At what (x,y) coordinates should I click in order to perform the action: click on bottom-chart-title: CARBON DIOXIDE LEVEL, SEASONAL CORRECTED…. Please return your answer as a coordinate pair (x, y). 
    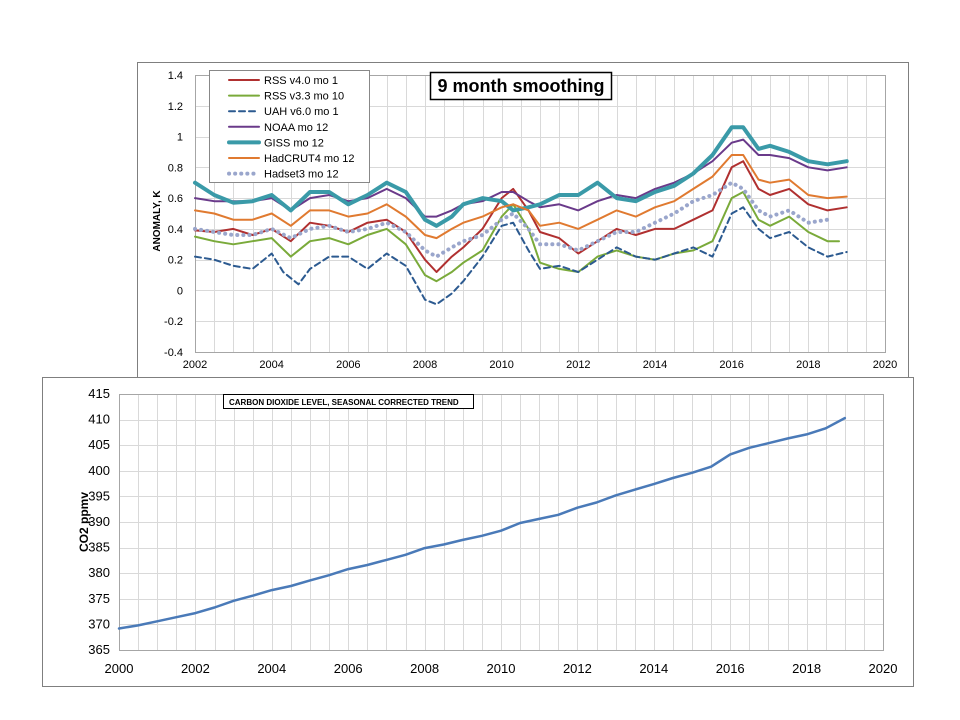
    Looking at the image, I should click on (344, 402).